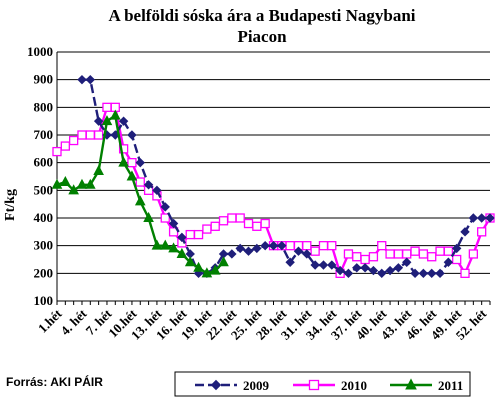  Describe the element at coordinates (44, 300) in the screenshot. I see `y-tick-label: 100` at that location.